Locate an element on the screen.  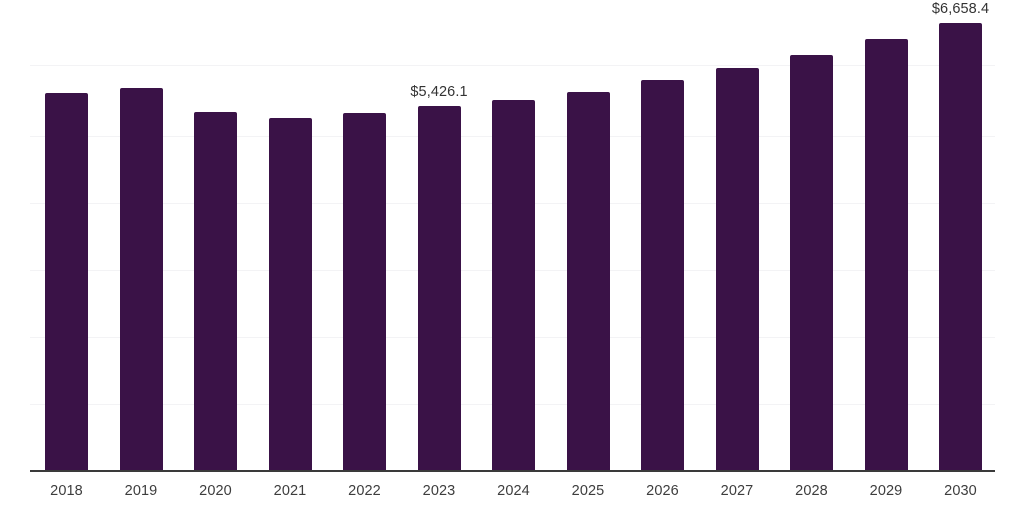
x-tick-2027: 2027 is located at coordinates (737, 491).